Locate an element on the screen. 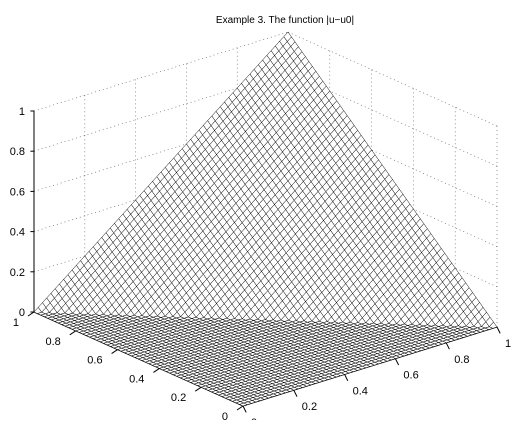 The height and width of the screenshot is (425, 520). x-tick-label: 0.4 is located at coordinates (360, 391).